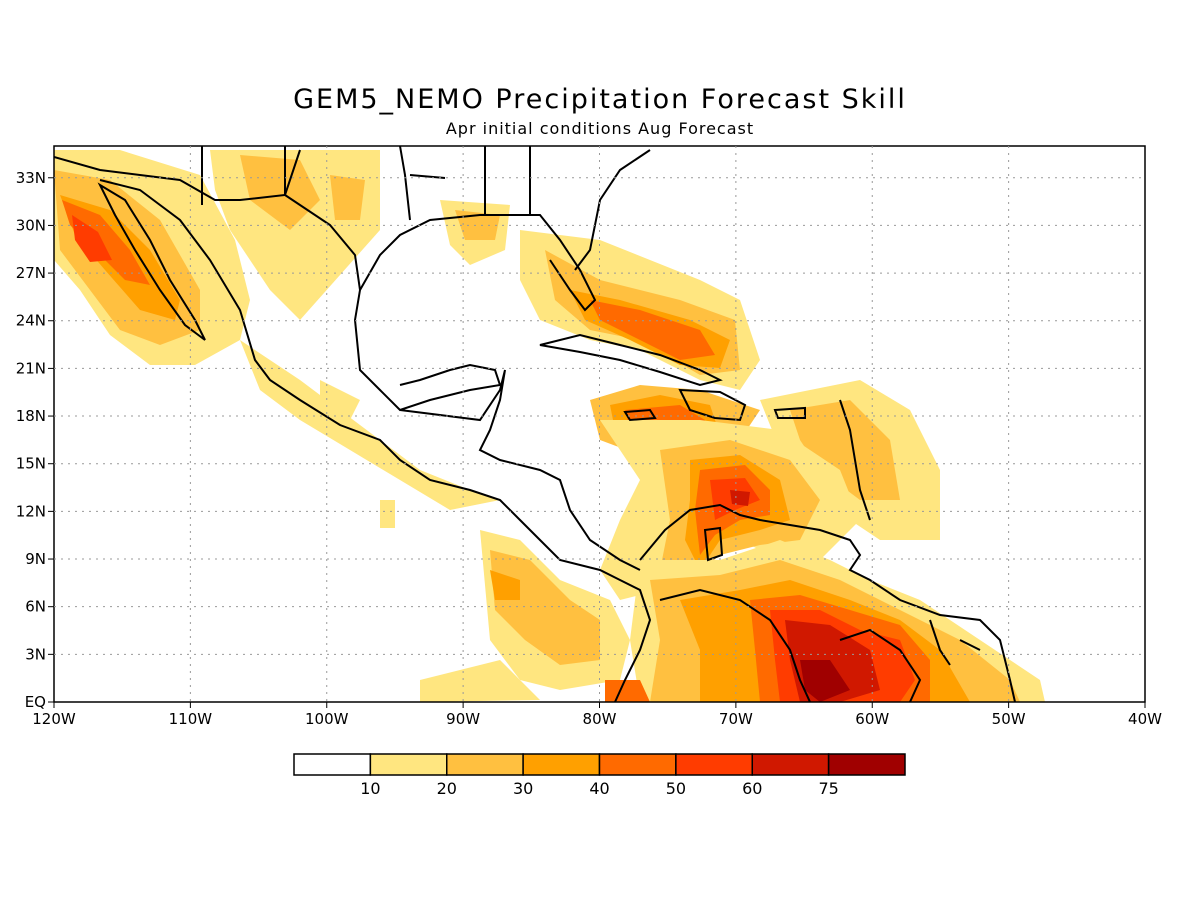 This screenshot has width=1200, height=900. Describe the element at coordinates (600, 99) in the screenshot. I see `map-title: GEM5_NEMO Precipitation Forecast Skill` at that location.